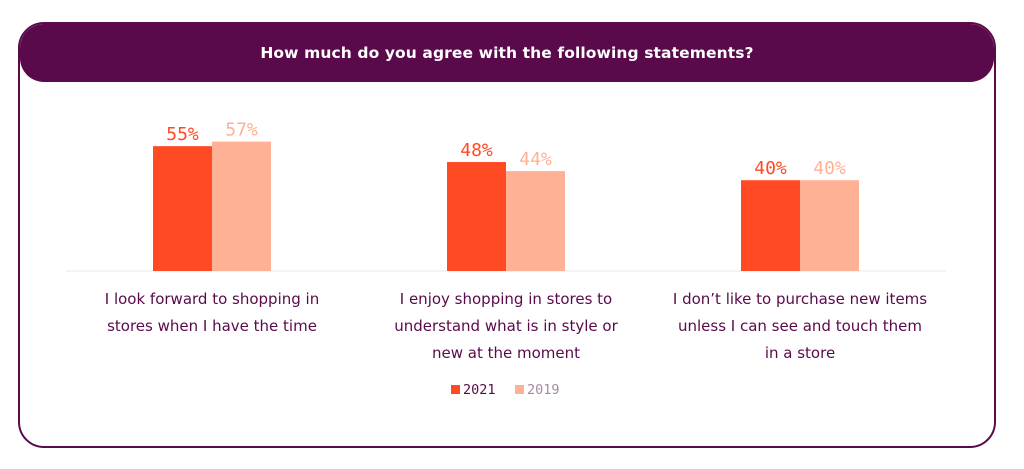  I want to click on category-label-2-line-2: understand what is in style or, so click(506, 326).